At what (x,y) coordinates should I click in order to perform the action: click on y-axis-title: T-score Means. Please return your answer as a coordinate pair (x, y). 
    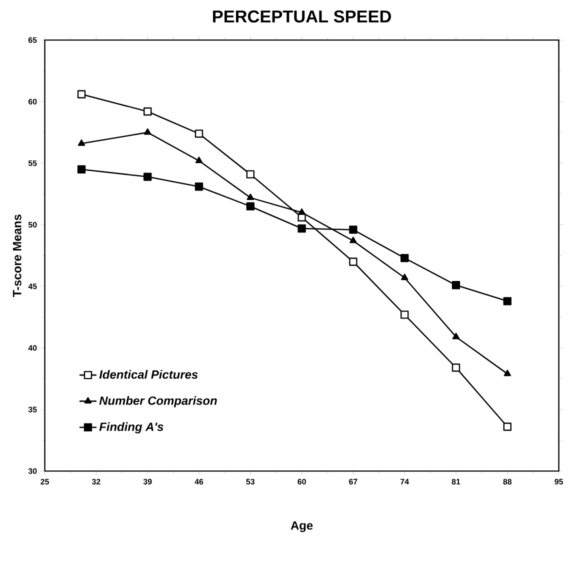
    Looking at the image, I should click on (17, 255).